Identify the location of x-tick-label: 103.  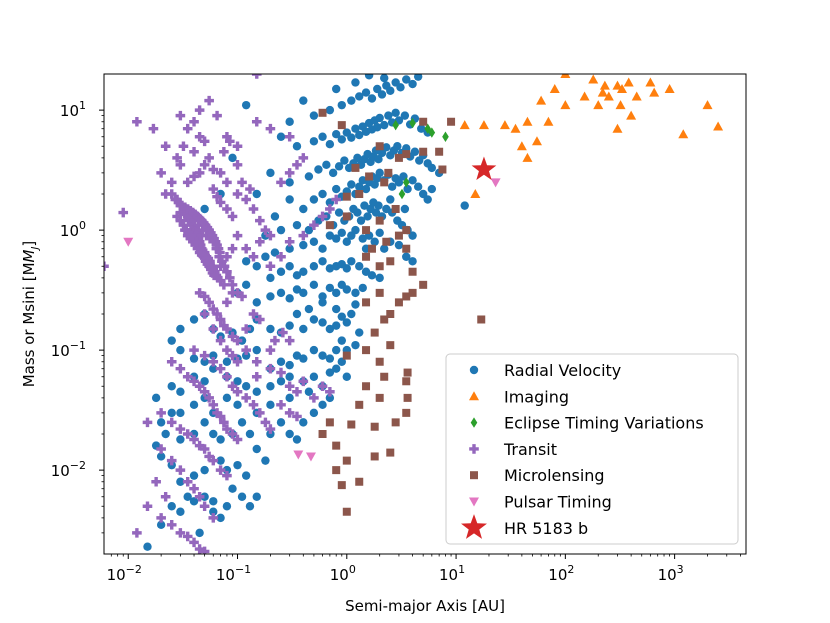
(671, 573).